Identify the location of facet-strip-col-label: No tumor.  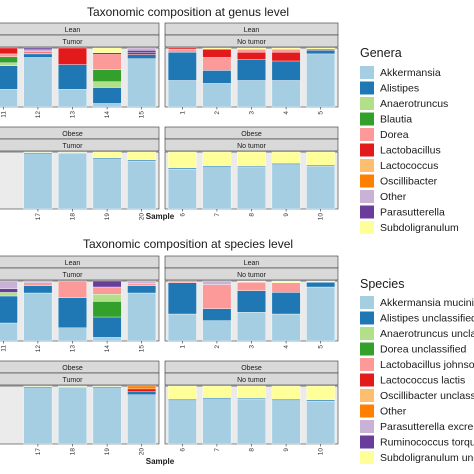
(251, 146).